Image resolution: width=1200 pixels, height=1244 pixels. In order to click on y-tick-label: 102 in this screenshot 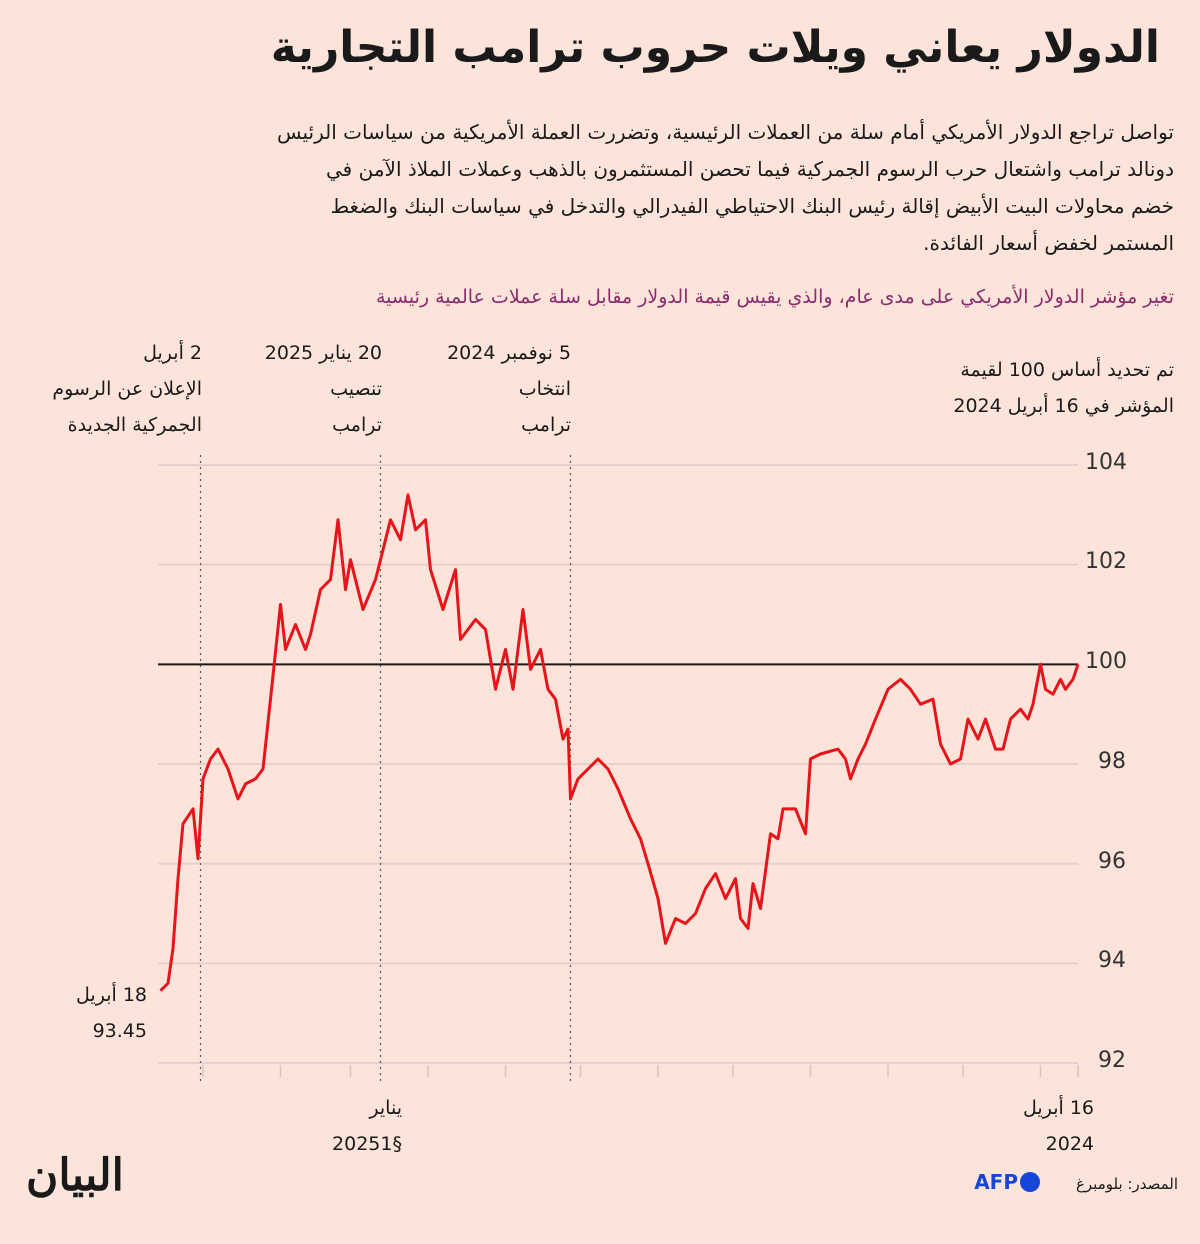, I will do `click(1106, 561)`.